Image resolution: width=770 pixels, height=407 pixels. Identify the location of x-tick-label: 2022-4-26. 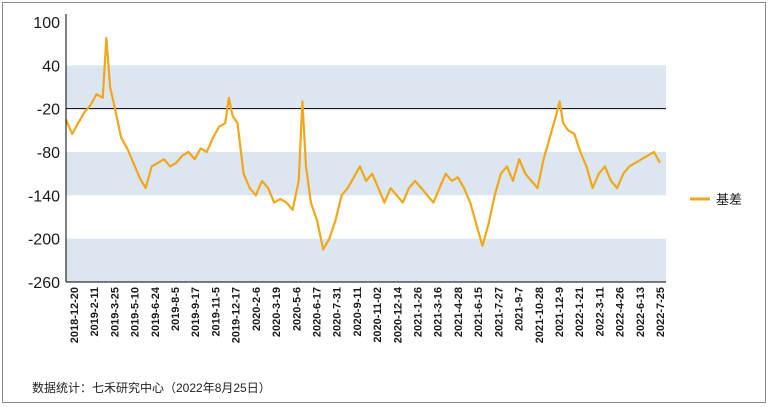
(621, 312).